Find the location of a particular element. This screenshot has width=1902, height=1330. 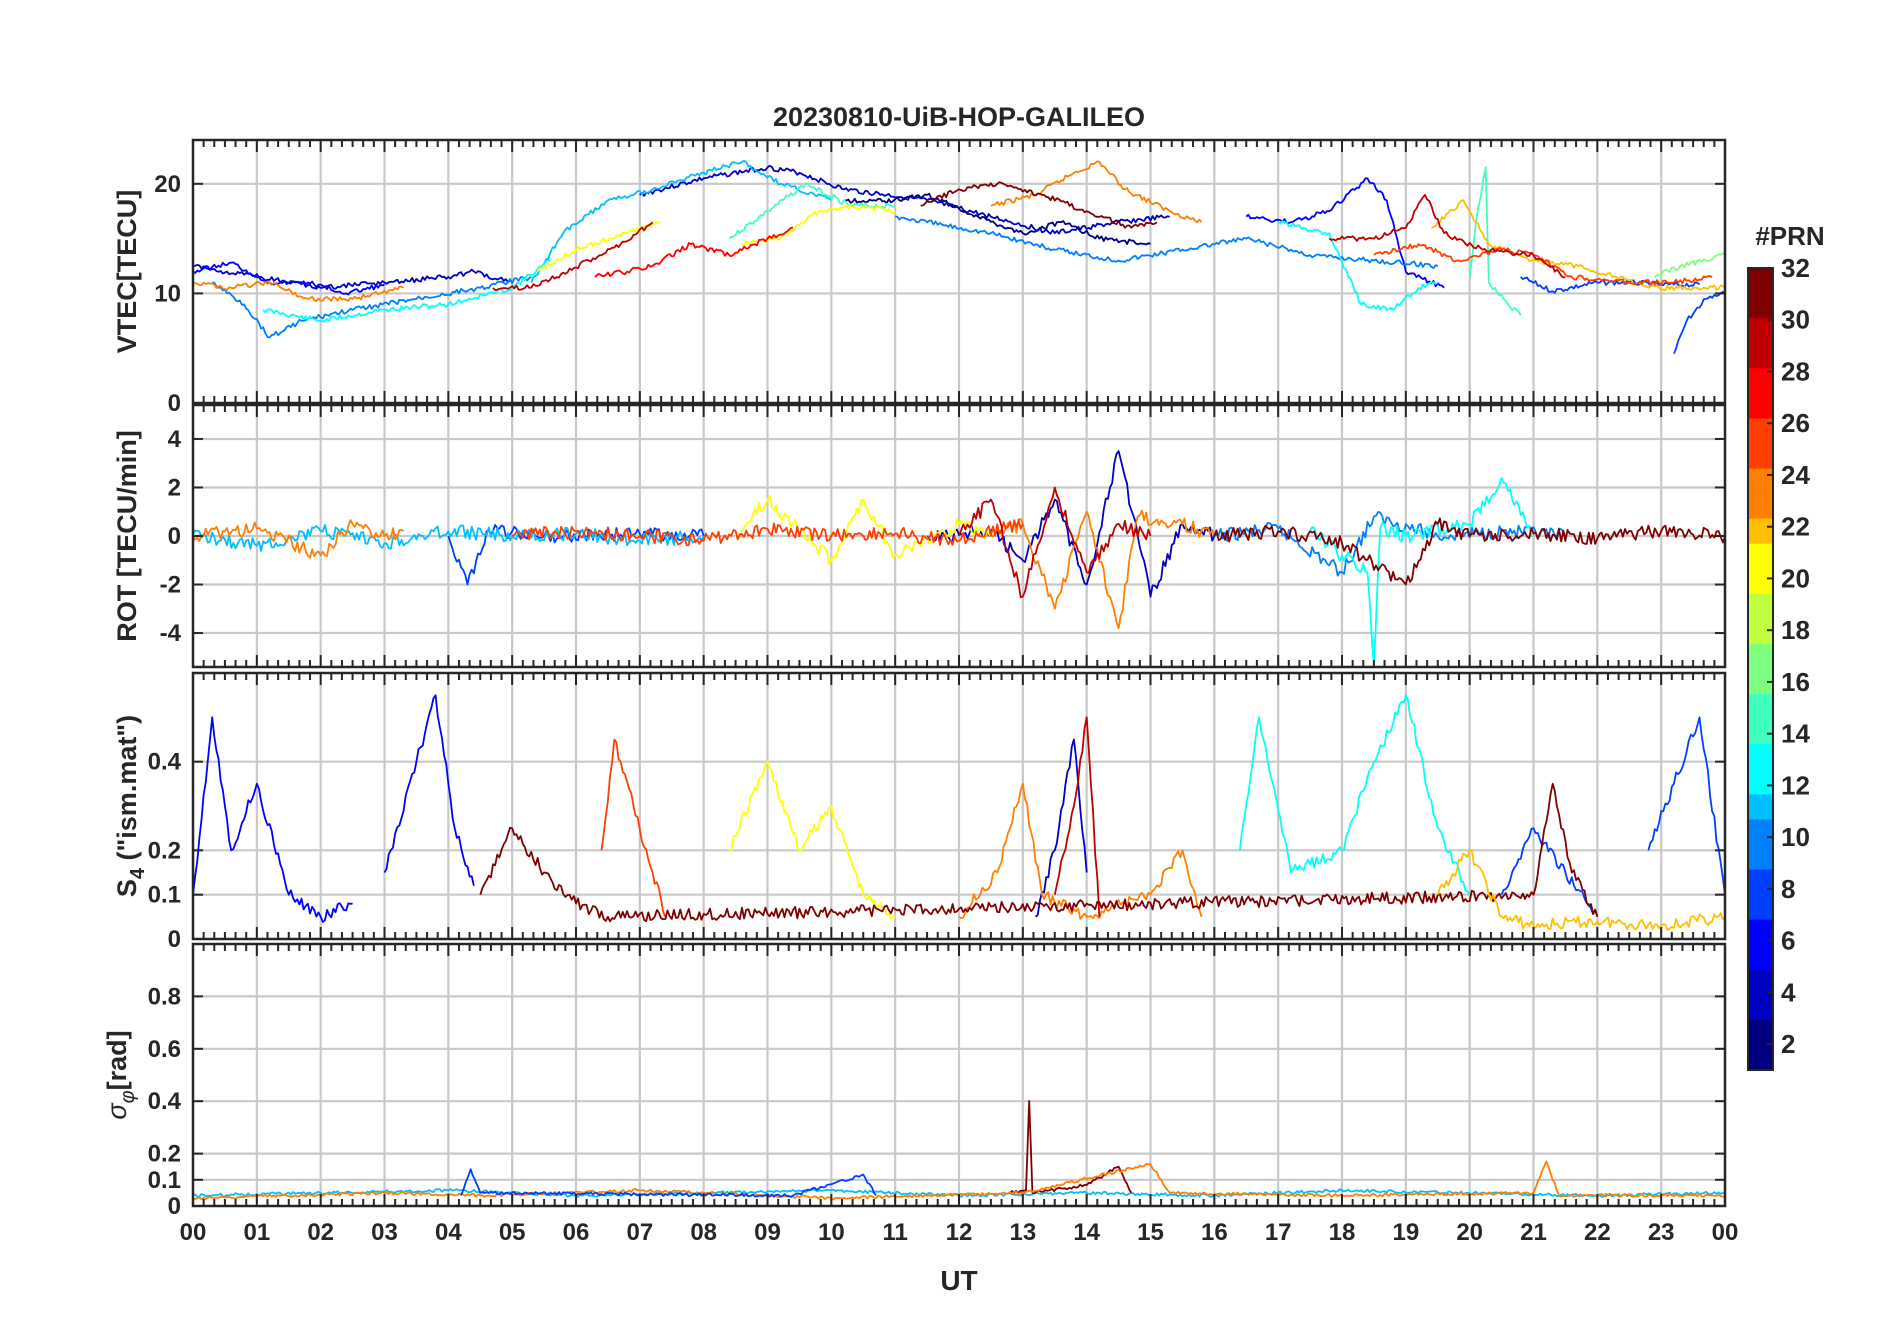

x-tick-label: 17 is located at coordinates (1278, 1232).